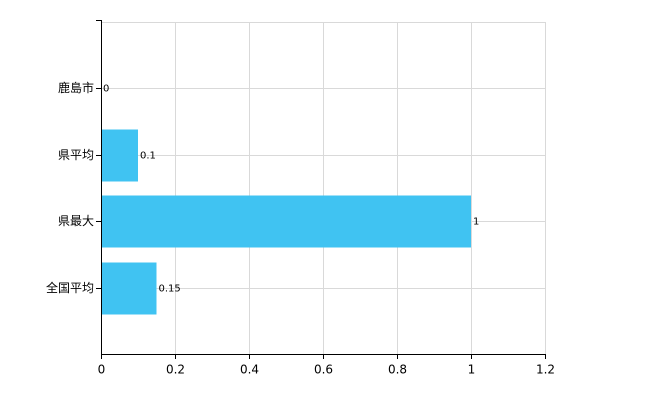  What do you see at coordinates (76, 87) in the screenshot?
I see `y-tick-label: 鹿島市` at bounding box center [76, 87].